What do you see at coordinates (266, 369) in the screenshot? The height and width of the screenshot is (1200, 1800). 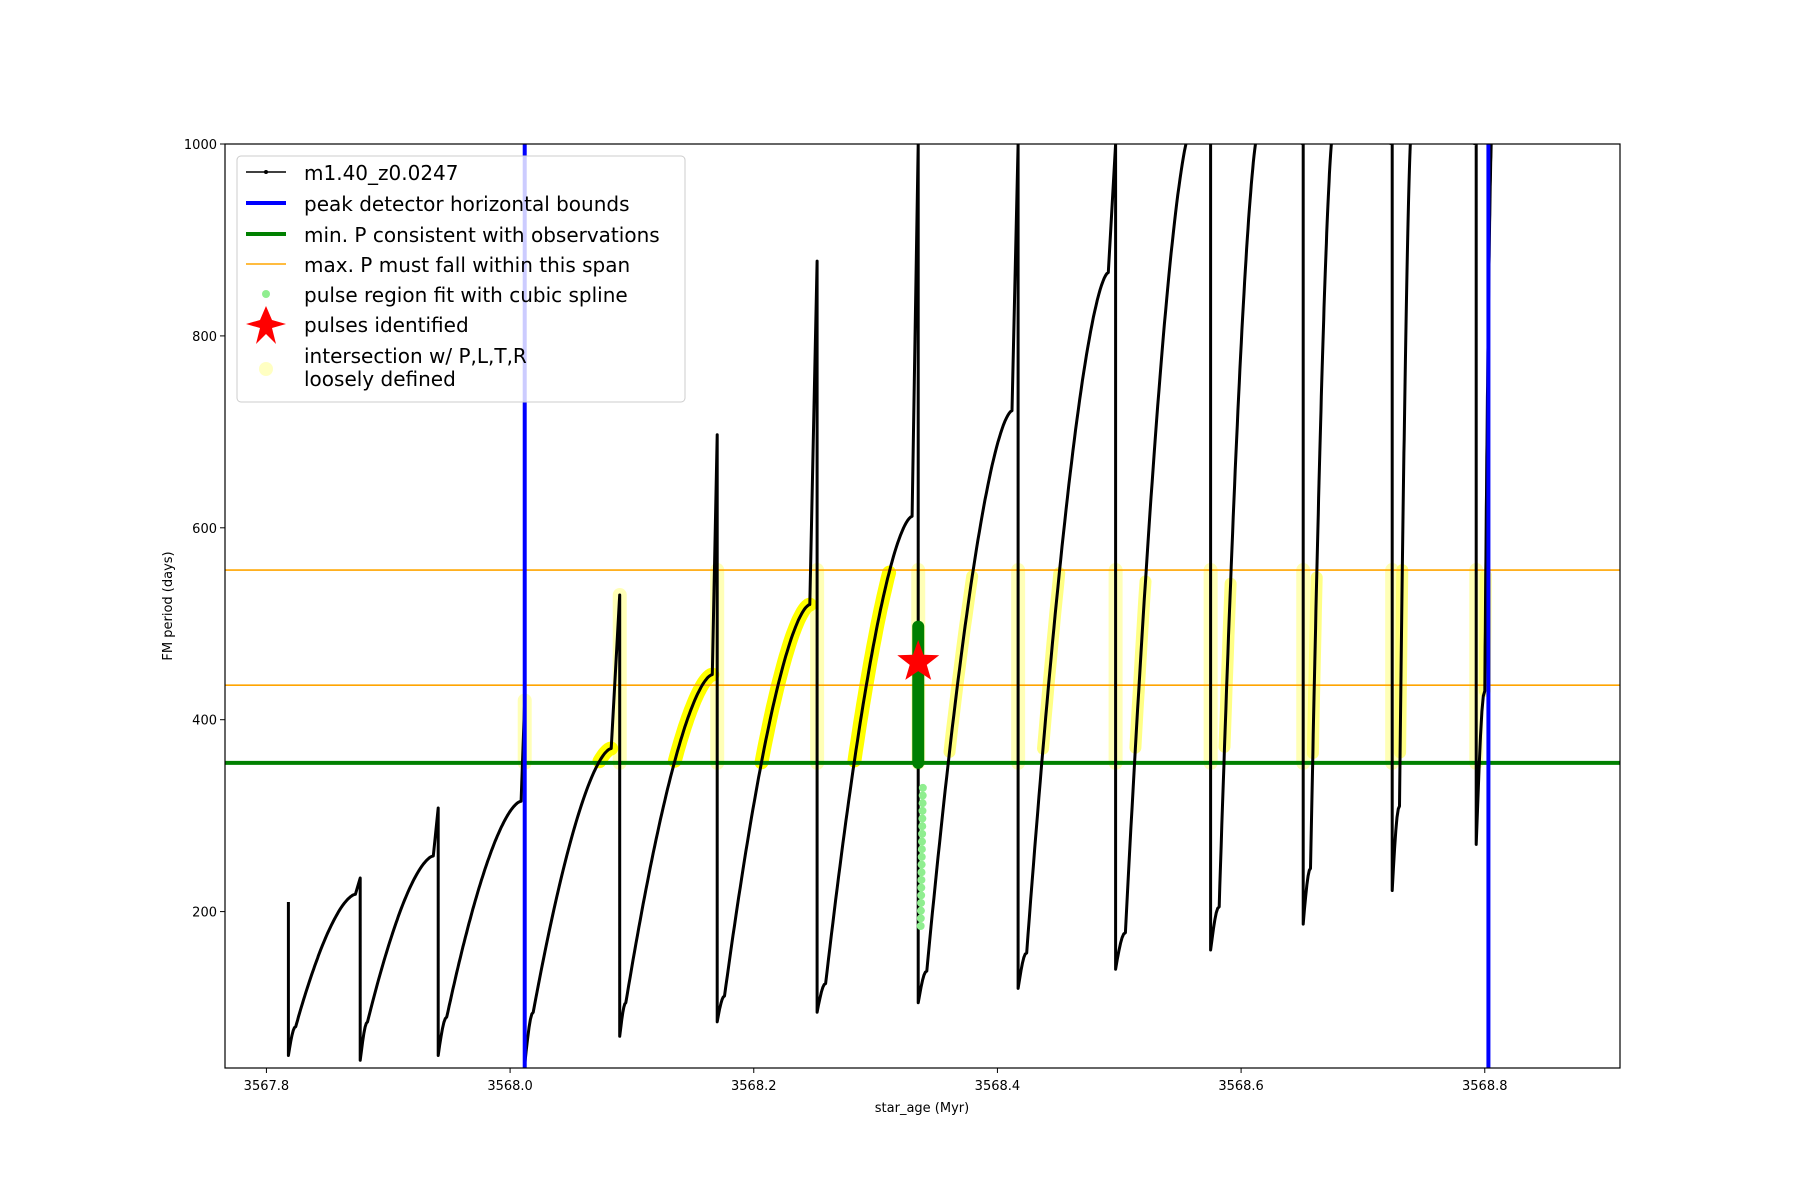 I see `legend-marker-intersection` at bounding box center [266, 369].